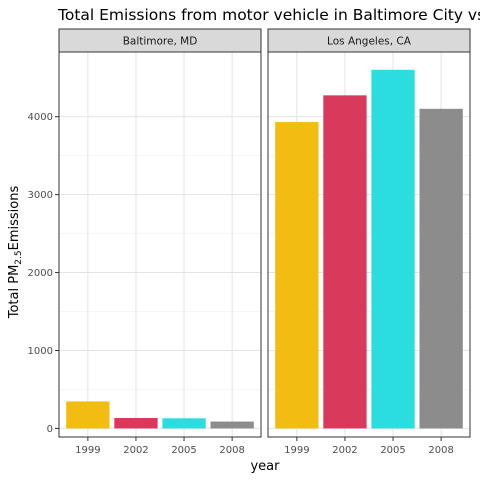 The width and height of the screenshot is (480, 480). Describe the element at coordinates (14, 218) in the screenshot. I see `y-axis-title-suffix: Emissions` at that location.